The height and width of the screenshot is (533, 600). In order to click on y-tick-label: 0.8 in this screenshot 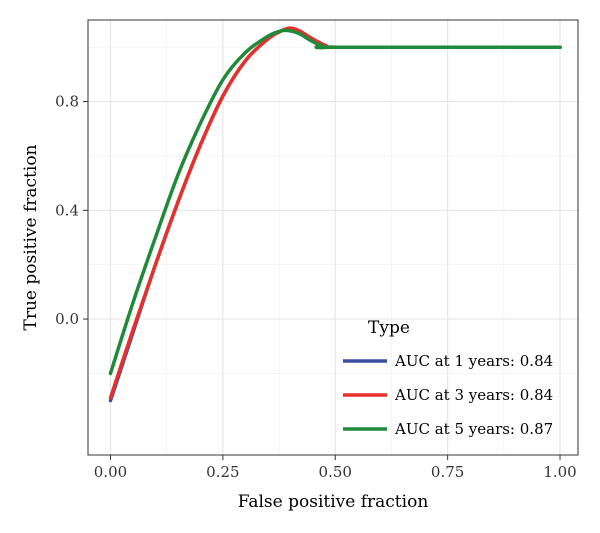, I will do `click(67, 102)`.